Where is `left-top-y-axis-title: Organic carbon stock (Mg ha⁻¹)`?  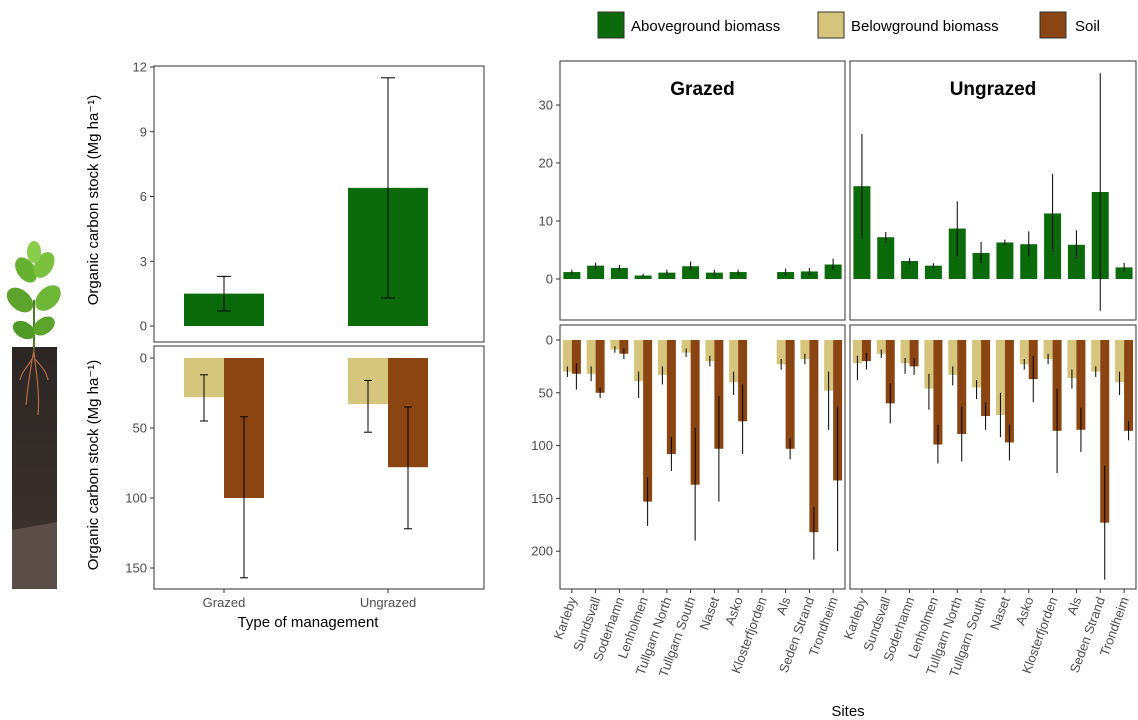 left-top-y-axis-title: Organic carbon stock (Mg ha⁻¹) is located at coordinates (93, 200).